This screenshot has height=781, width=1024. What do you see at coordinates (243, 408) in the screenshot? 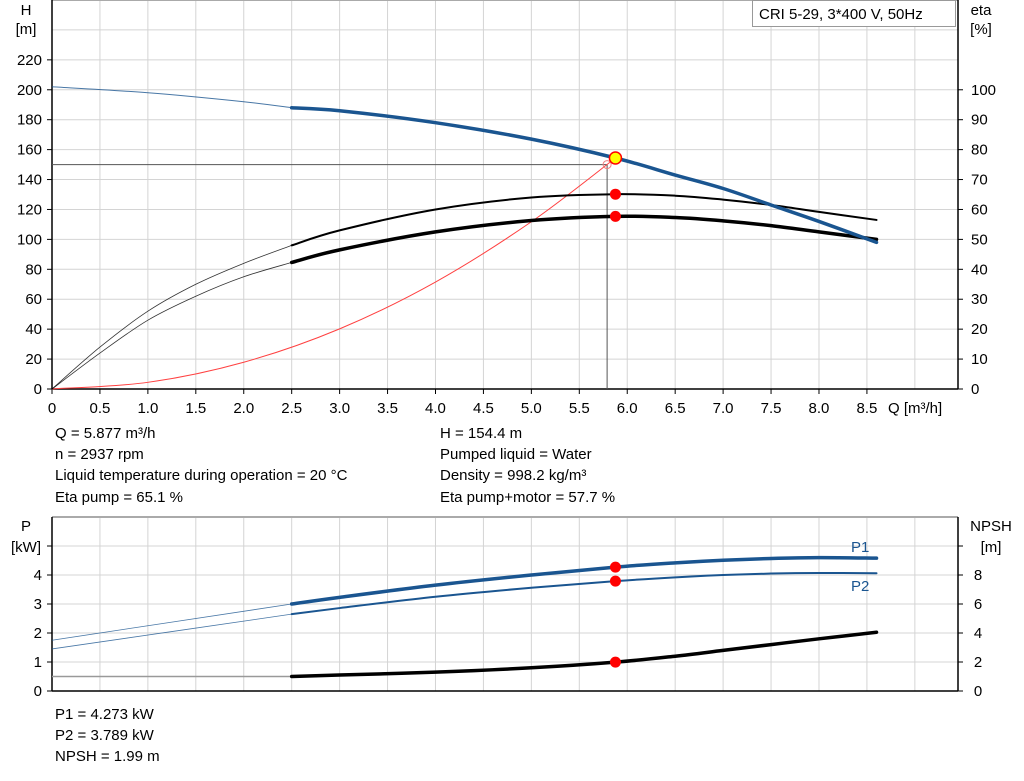
I see `x-tick-label: 2.0` at bounding box center [243, 408].